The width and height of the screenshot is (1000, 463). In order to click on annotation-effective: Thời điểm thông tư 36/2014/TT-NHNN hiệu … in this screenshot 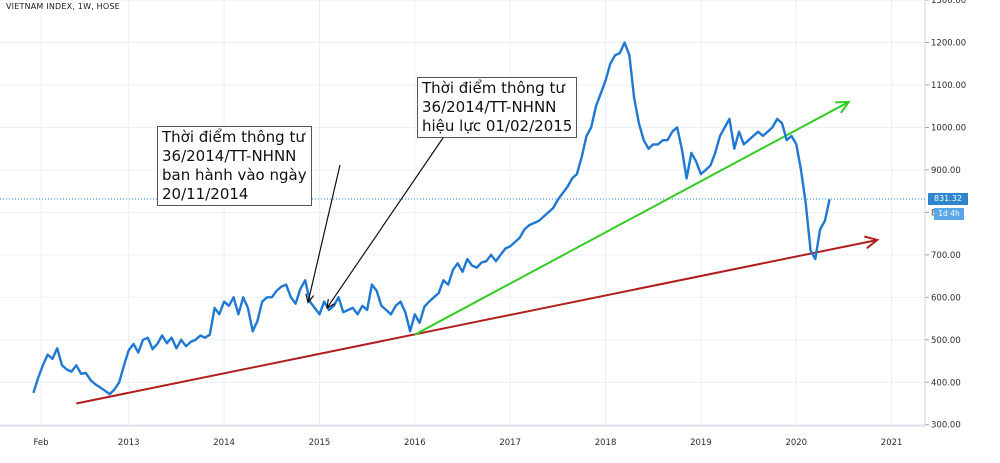, I will do `click(497, 107)`.